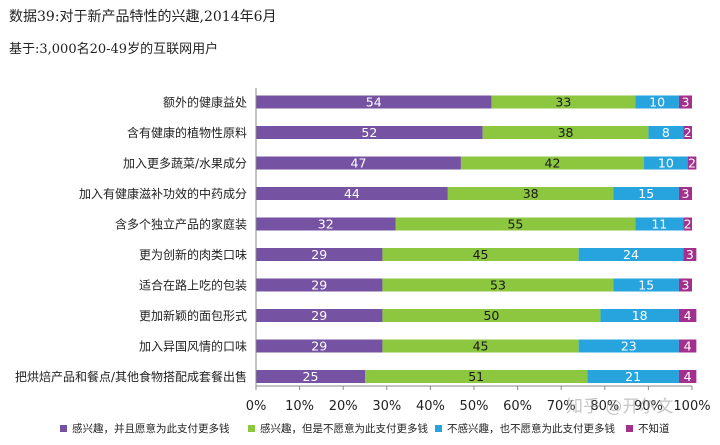 This screenshot has height=445, width=720. I want to click on data-label: 33, so click(563, 102).